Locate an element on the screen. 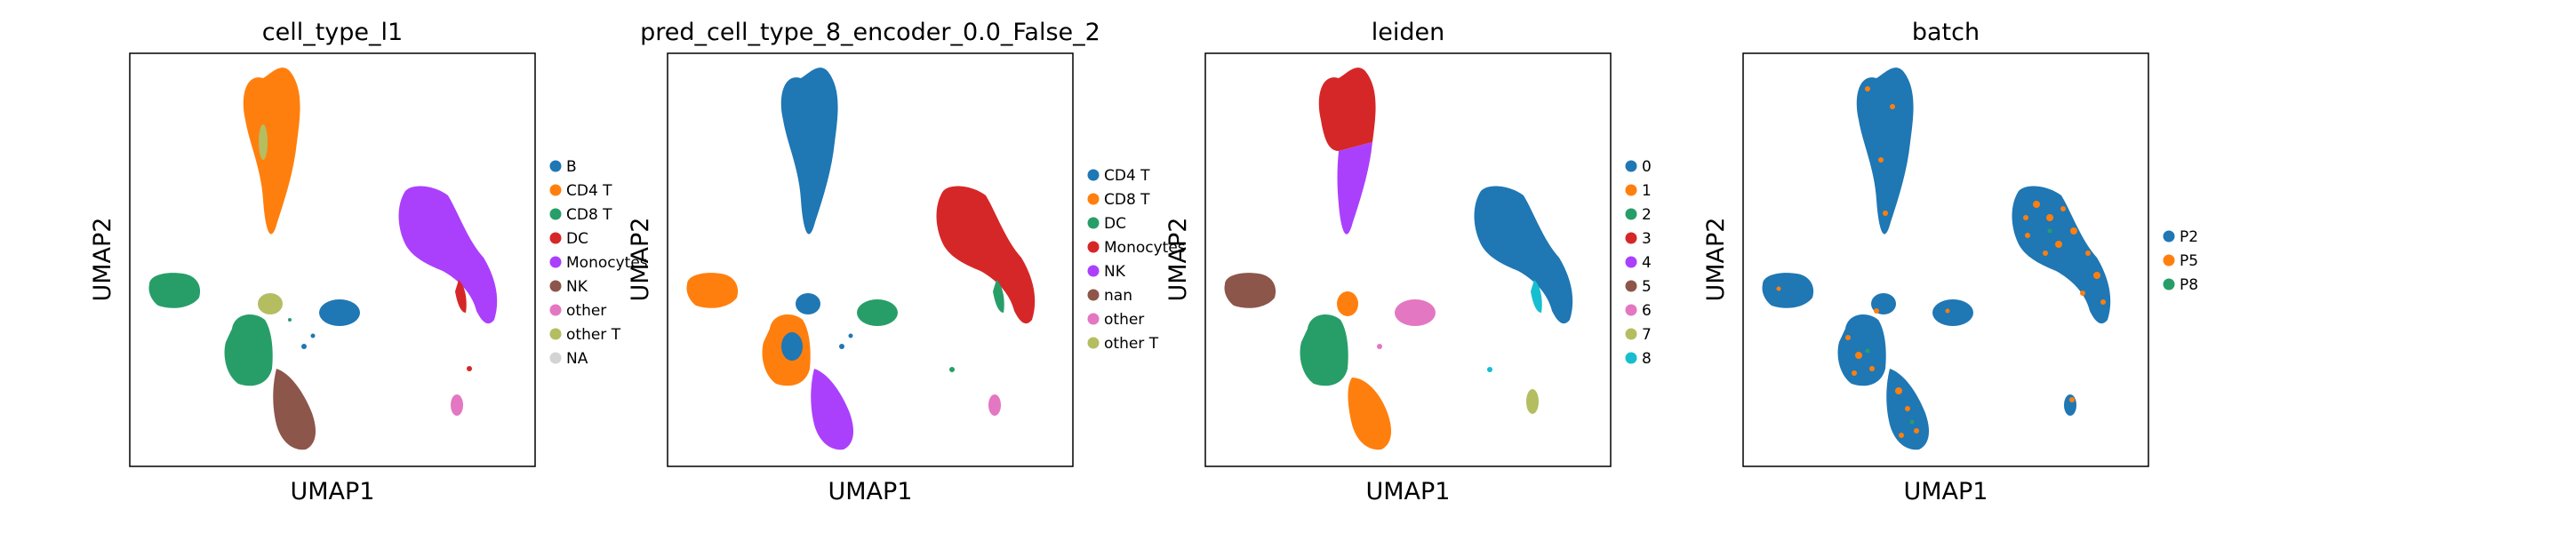 The width and height of the screenshot is (2576, 533). legend-label: P8 is located at coordinates (2189, 285).